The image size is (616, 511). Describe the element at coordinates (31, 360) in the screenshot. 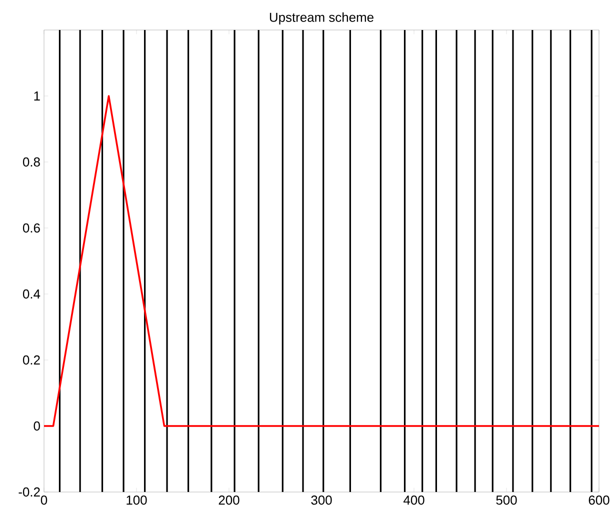

I see `y-tick-label: 0.2` at that location.